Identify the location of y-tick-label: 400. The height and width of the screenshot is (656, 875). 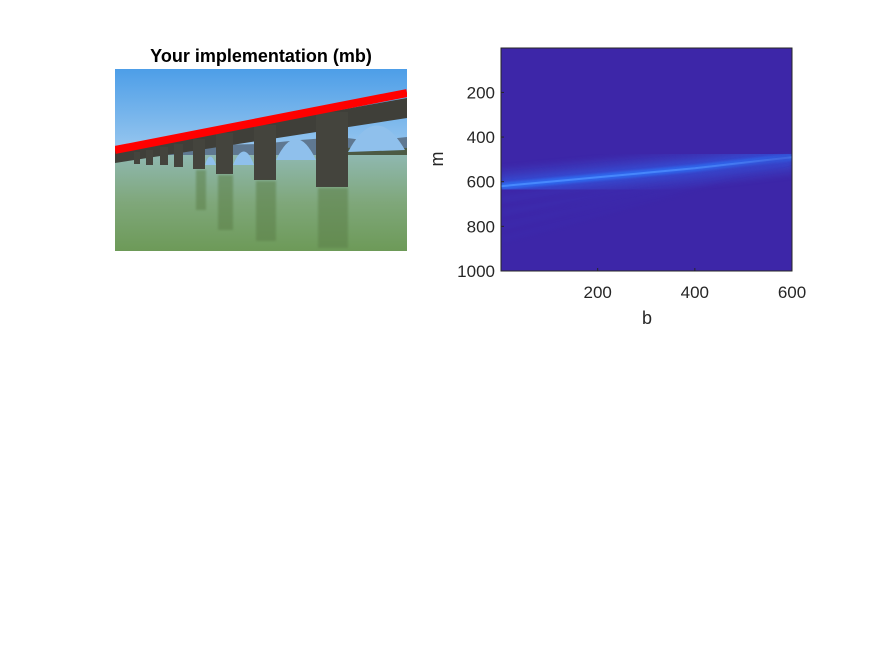
(481, 137).